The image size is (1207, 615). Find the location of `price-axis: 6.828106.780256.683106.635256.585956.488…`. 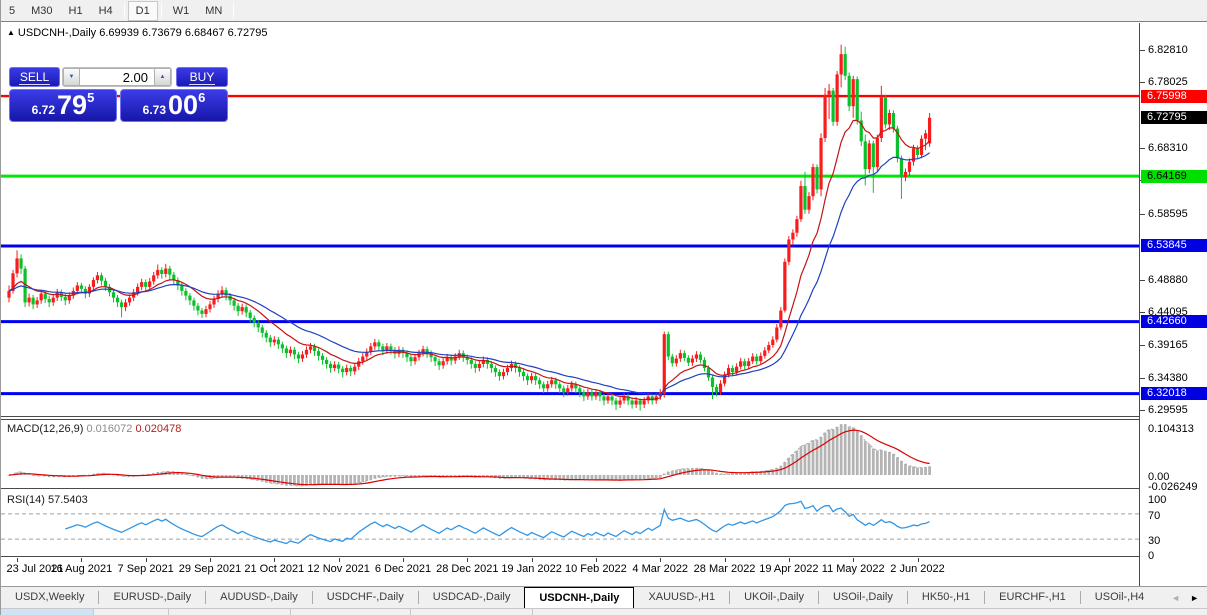

price-axis: 6.828106.780256.683106.635256.585956.488… is located at coordinates (1173, 304).